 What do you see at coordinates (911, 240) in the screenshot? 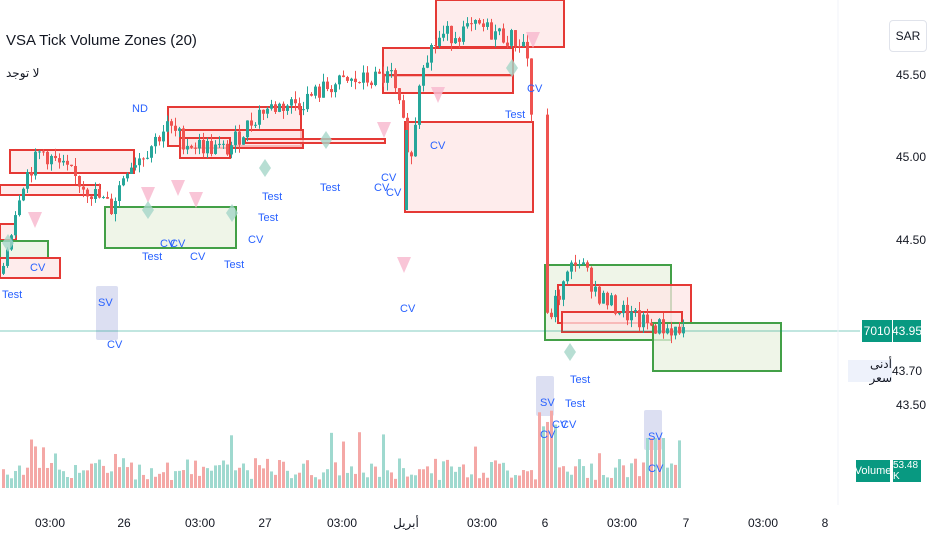
I see `price-tick: 44.50` at bounding box center [911, 240].